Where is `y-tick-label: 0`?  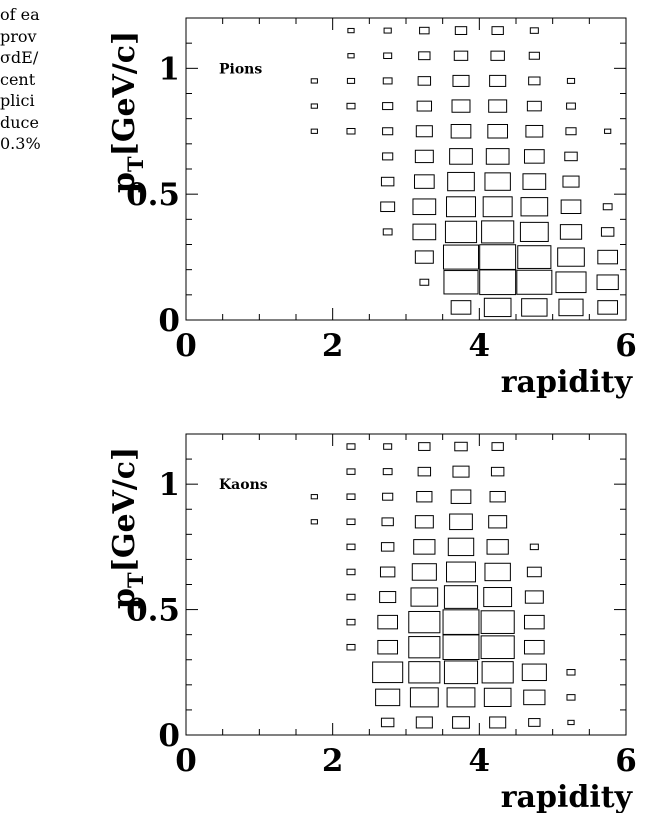
y-tick-label: 0 is located at coordinates (169, 736).